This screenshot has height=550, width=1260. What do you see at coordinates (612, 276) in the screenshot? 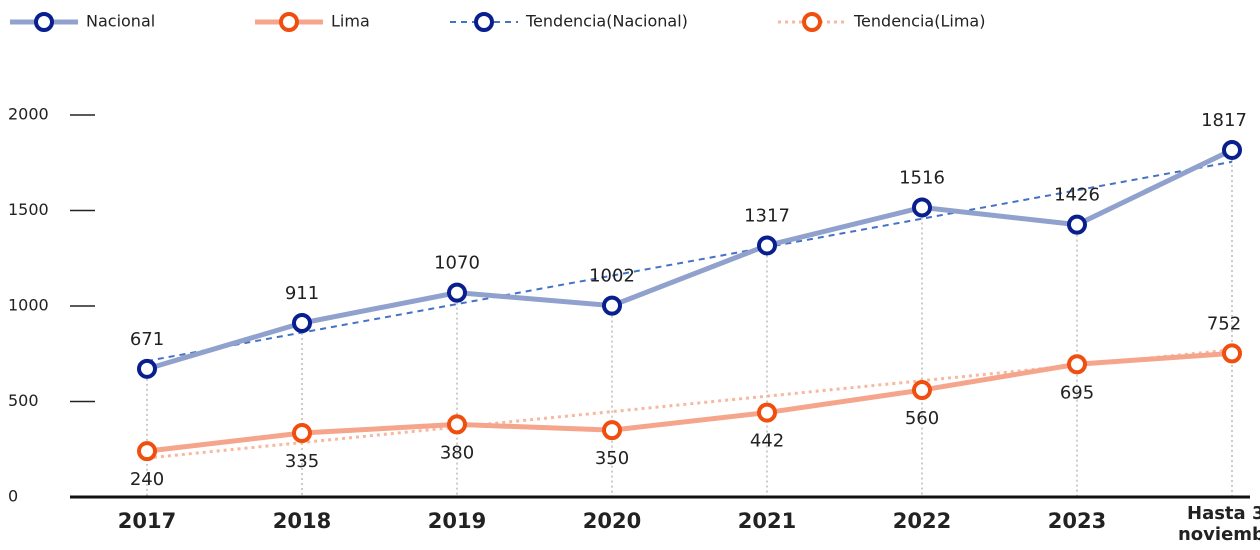
I see `data-label: 1002` at bounding box center [612, 276].